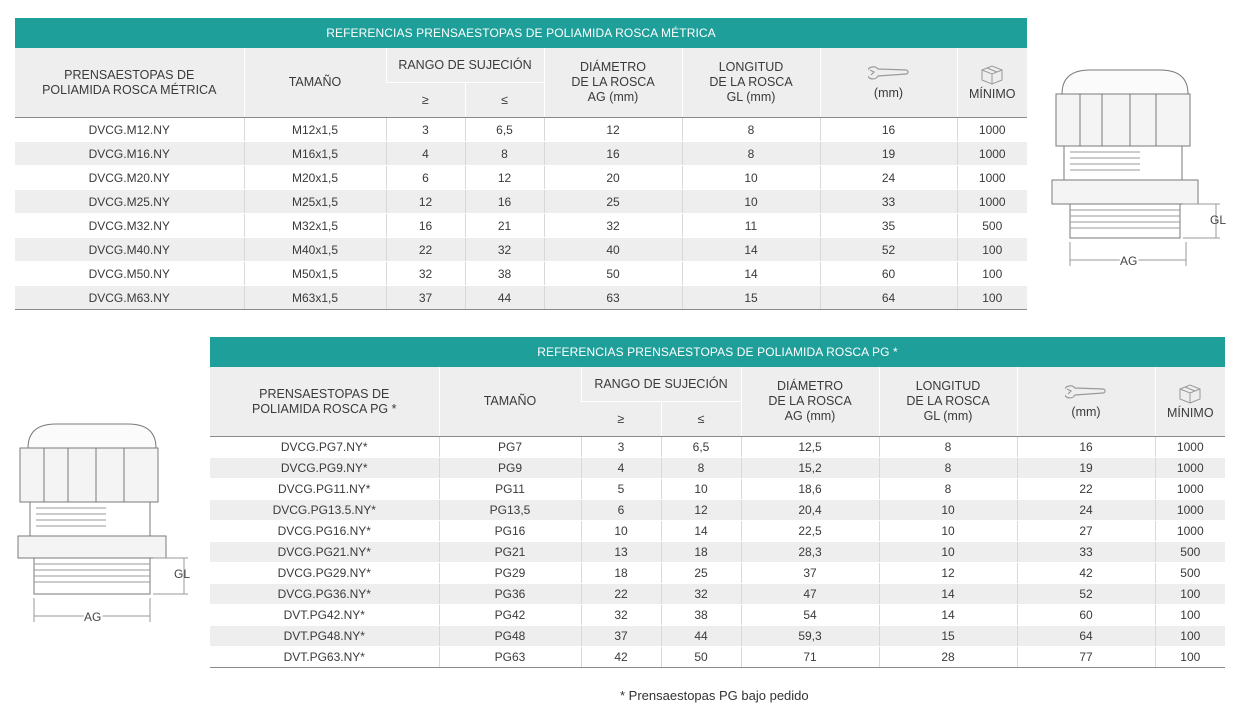 The height and width of the screenshot is (724, 1240). I want to click on cell-range-min: 10, so click(620, 531).